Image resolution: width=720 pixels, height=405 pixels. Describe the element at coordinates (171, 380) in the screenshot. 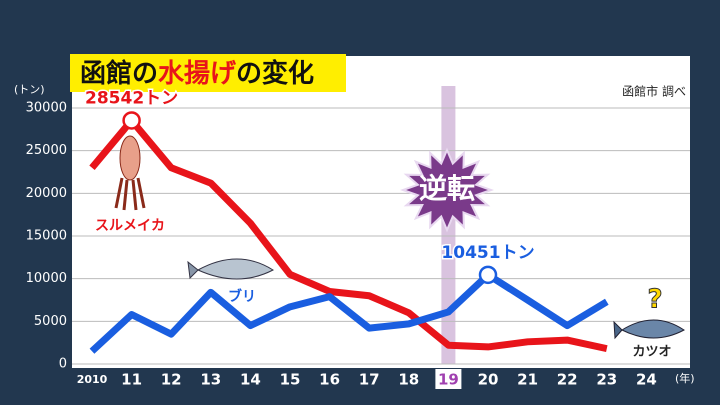

I see `x-tick-label: 12` at that location.